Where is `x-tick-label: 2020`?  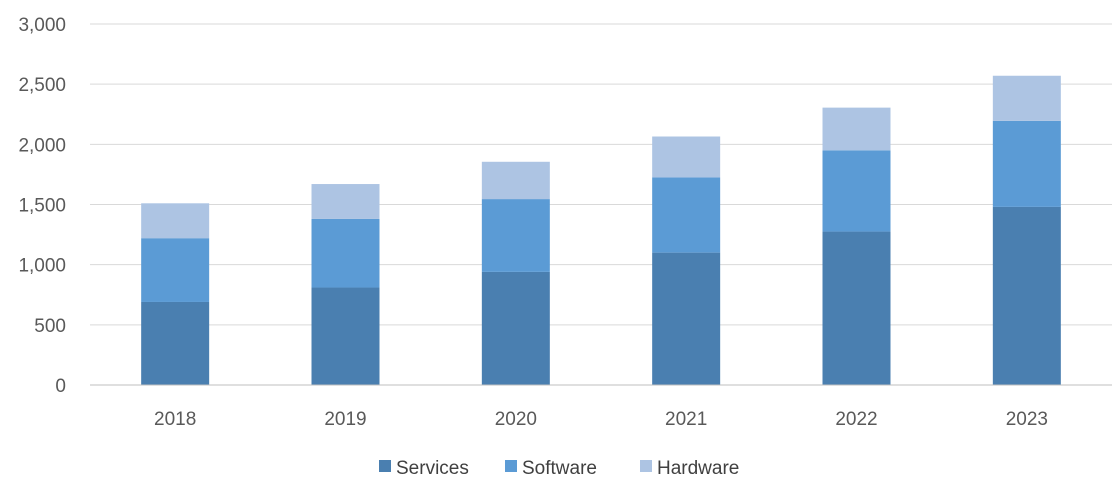
x-tick-label: 2020 is located at coordinates (516, 419).